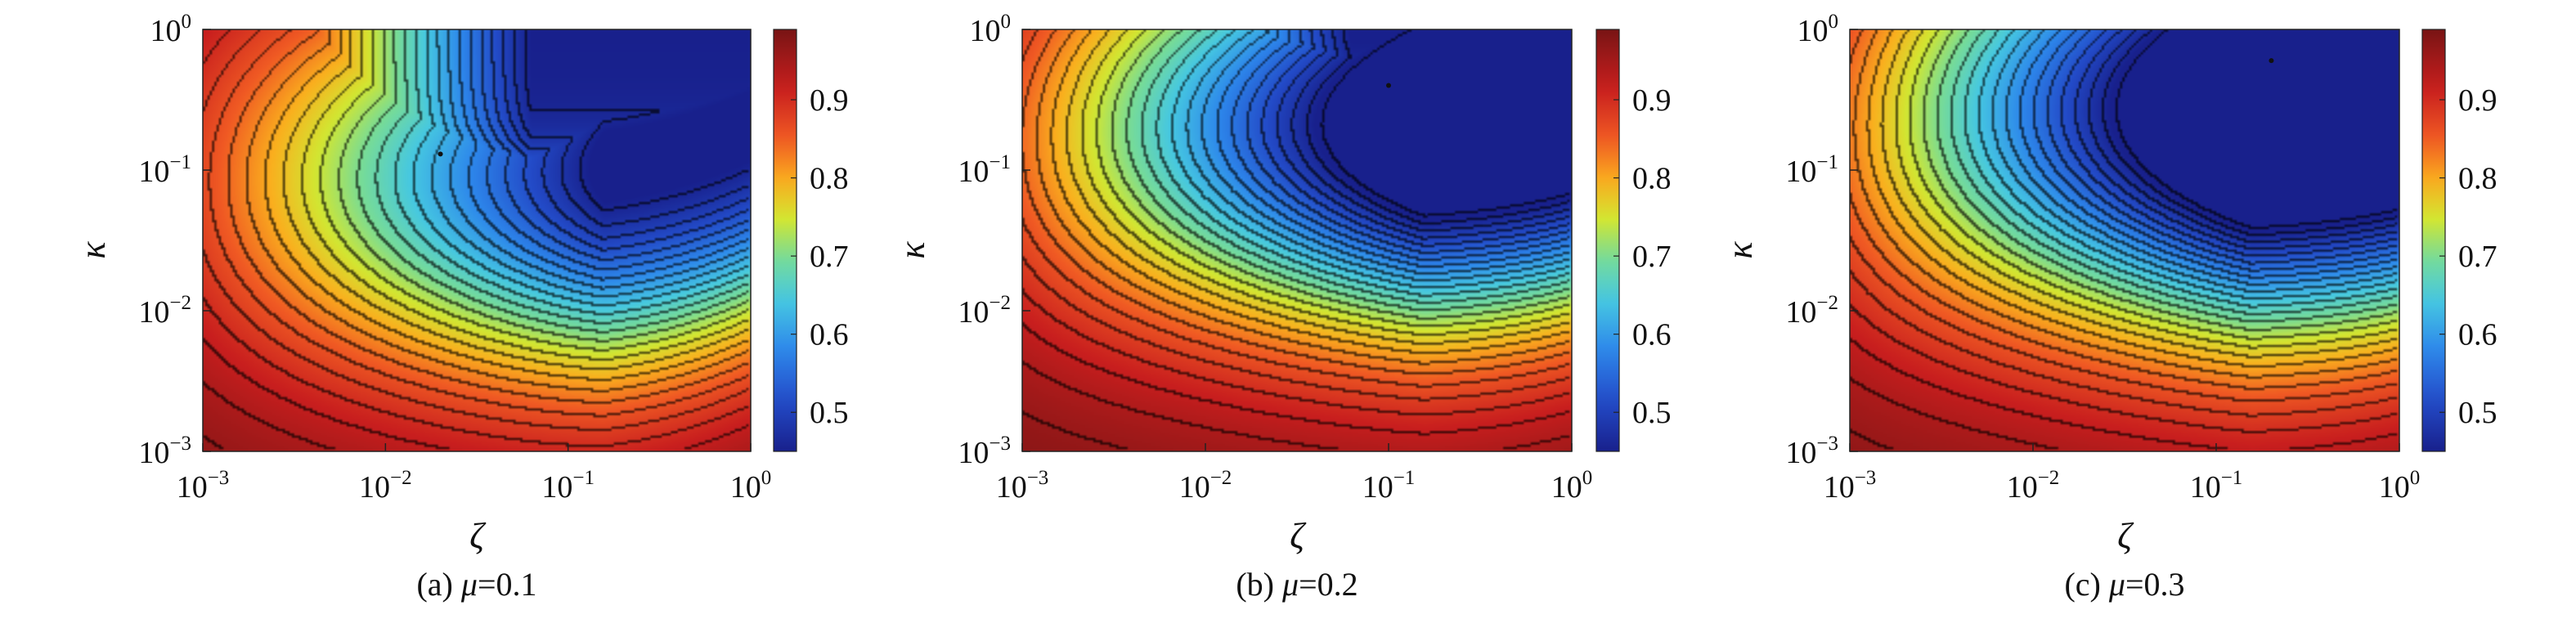  I want to click on caption-value: =0.3, so click(2155, 584).